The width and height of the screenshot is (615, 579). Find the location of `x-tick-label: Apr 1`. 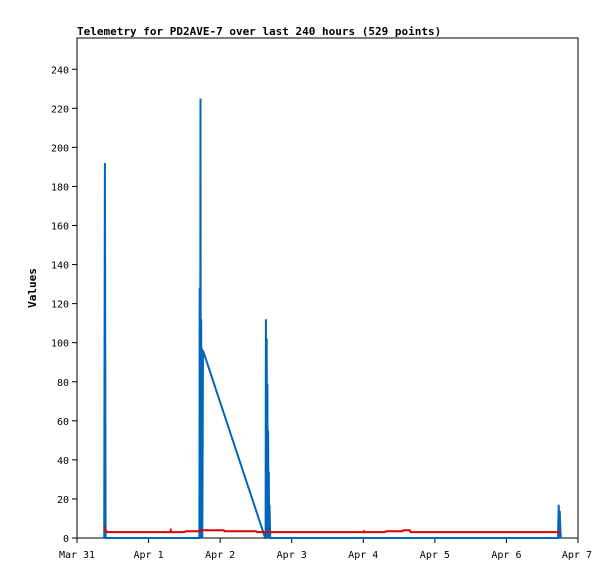

x-tick-label: Apr 1 is located at coordinates (149, 555).